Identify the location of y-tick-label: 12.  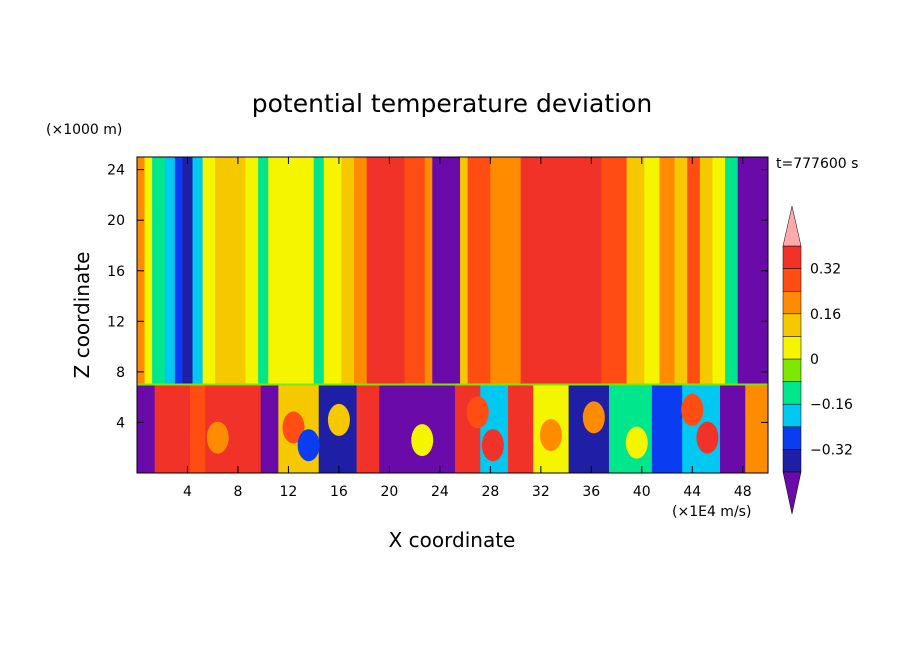
(116, 322).